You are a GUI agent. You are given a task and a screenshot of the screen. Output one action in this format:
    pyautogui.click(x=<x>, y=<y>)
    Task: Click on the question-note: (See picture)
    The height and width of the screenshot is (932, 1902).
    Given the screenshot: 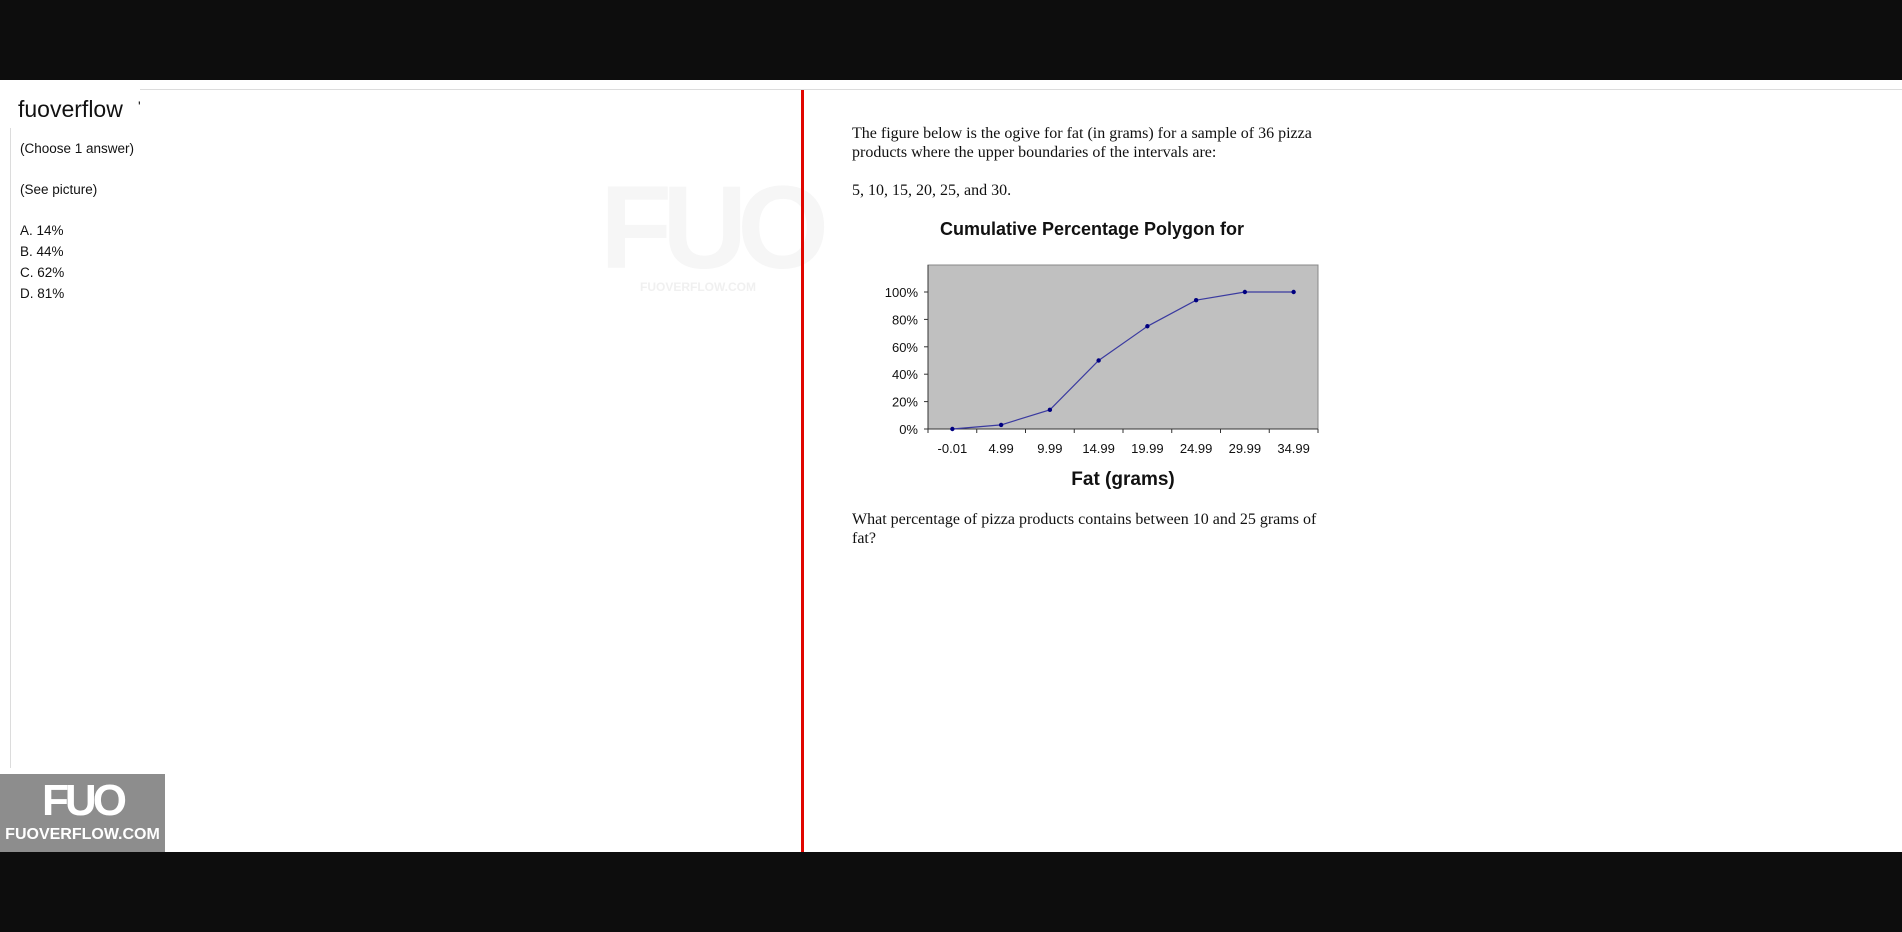 What is the action you would take?
    pyautogui.click(x=59, y=189)
    